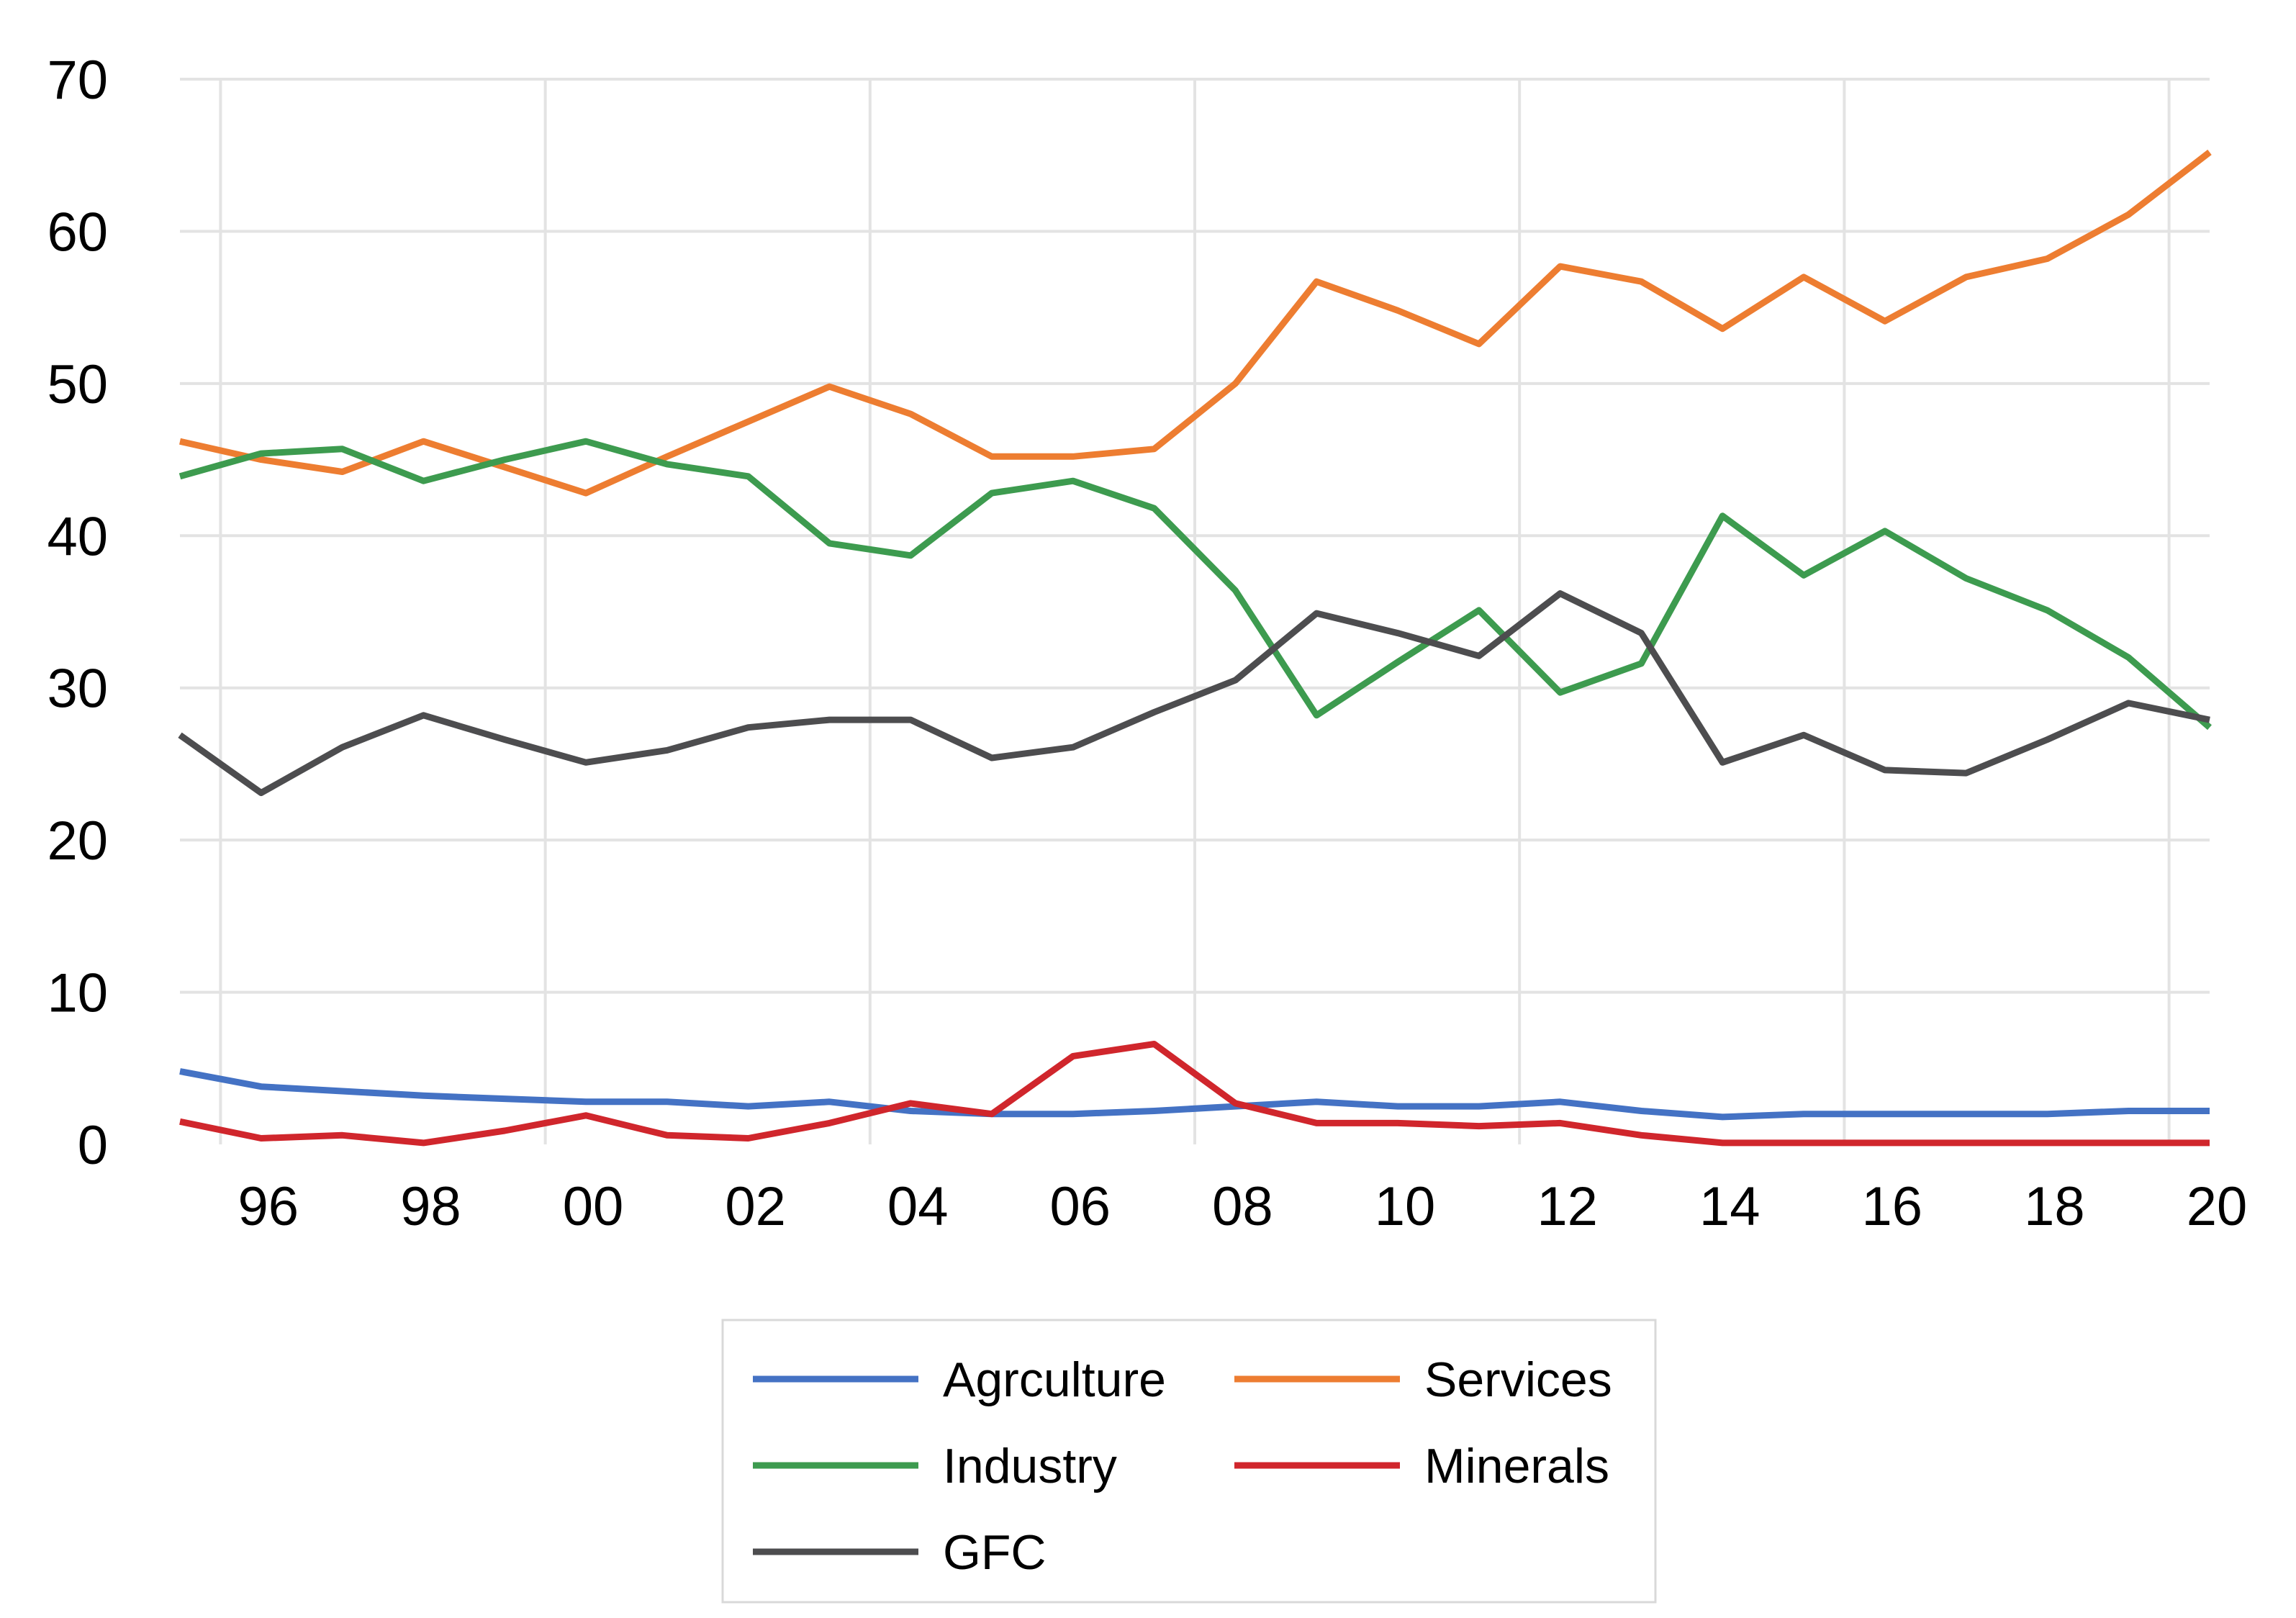 The width and height of the screenshot is (2296, 1618). Describe the element at coordinates (1516, 1466) in the screenshot. I see `legend-label-minerals: Minerals` at that location.